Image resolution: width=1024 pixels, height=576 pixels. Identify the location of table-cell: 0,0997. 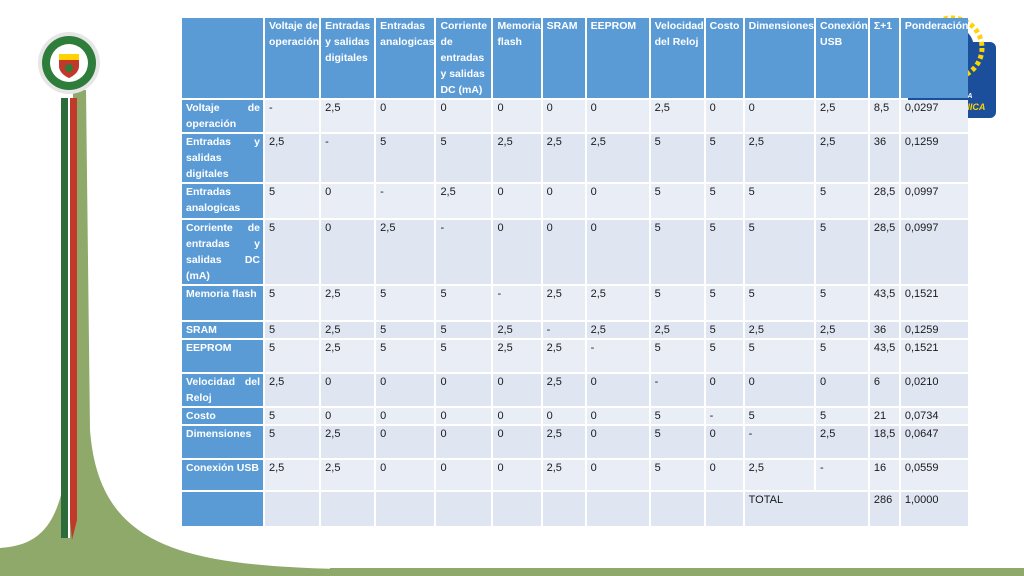
(934, 252).